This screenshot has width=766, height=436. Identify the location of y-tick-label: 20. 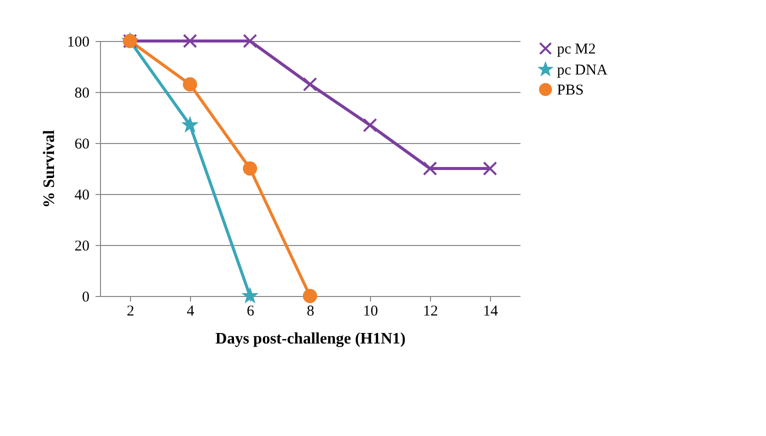
(82, 246).